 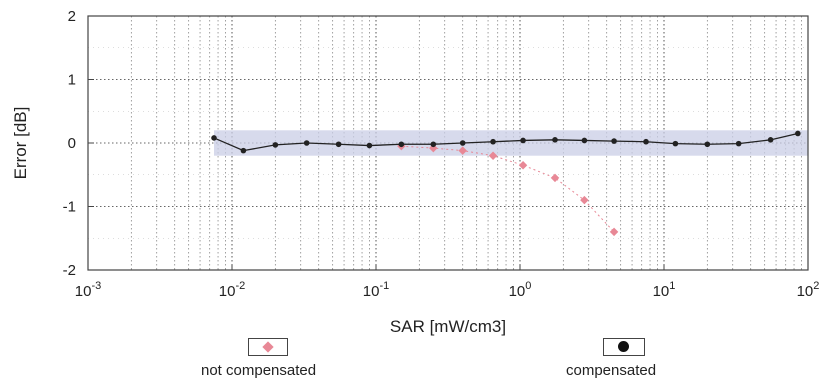 I want to click on x-tick-label: 10², so click(x=808, y=290).